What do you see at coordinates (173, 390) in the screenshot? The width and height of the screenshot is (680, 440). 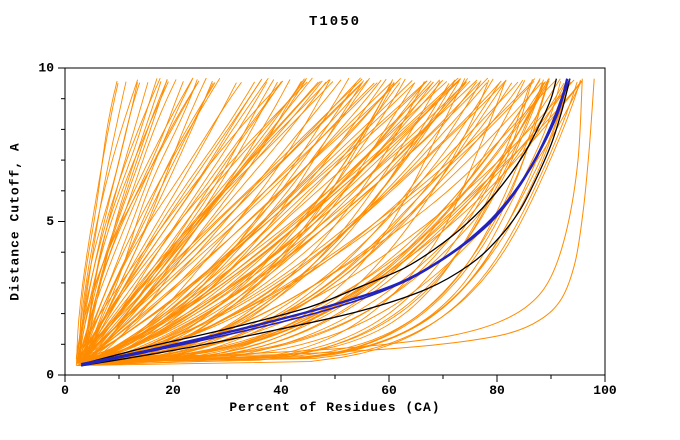 I see `x-tick-label: 20` at bounding box center [173, 390].